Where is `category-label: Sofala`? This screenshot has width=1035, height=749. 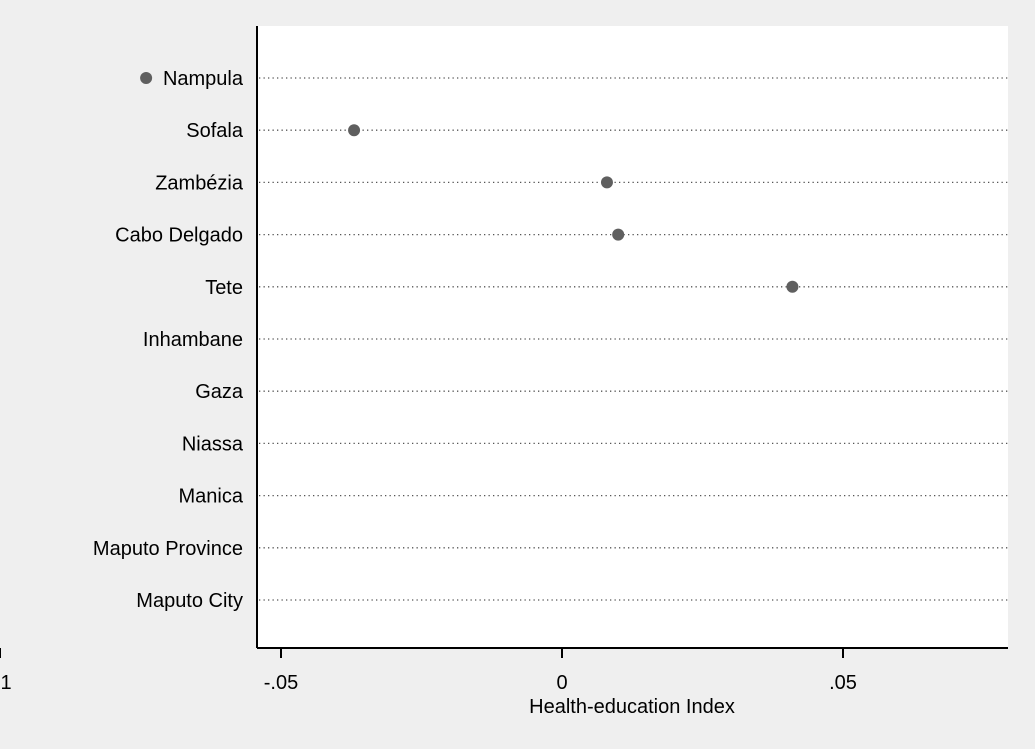
category-label: Sofala is located at coordinates (215, 131).